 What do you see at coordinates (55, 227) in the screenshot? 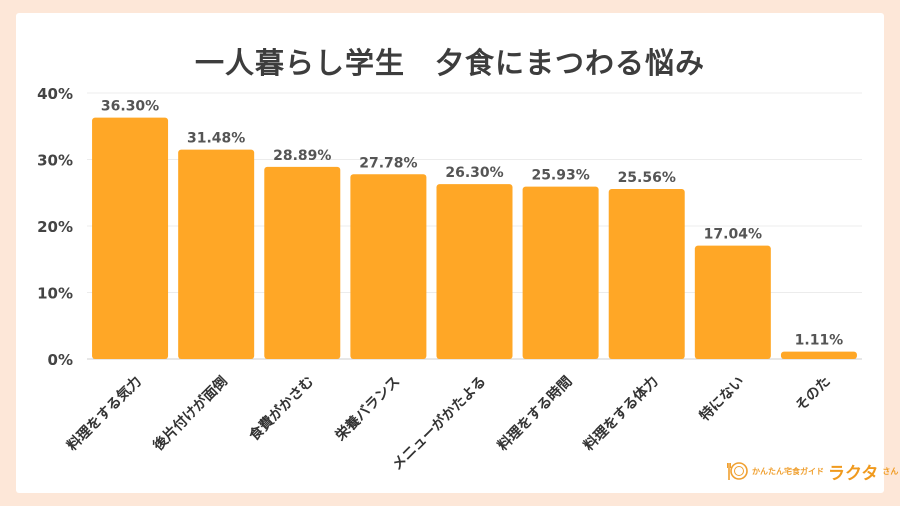
I see `y-tick-label: 20%` at bounding box center [55, 227].